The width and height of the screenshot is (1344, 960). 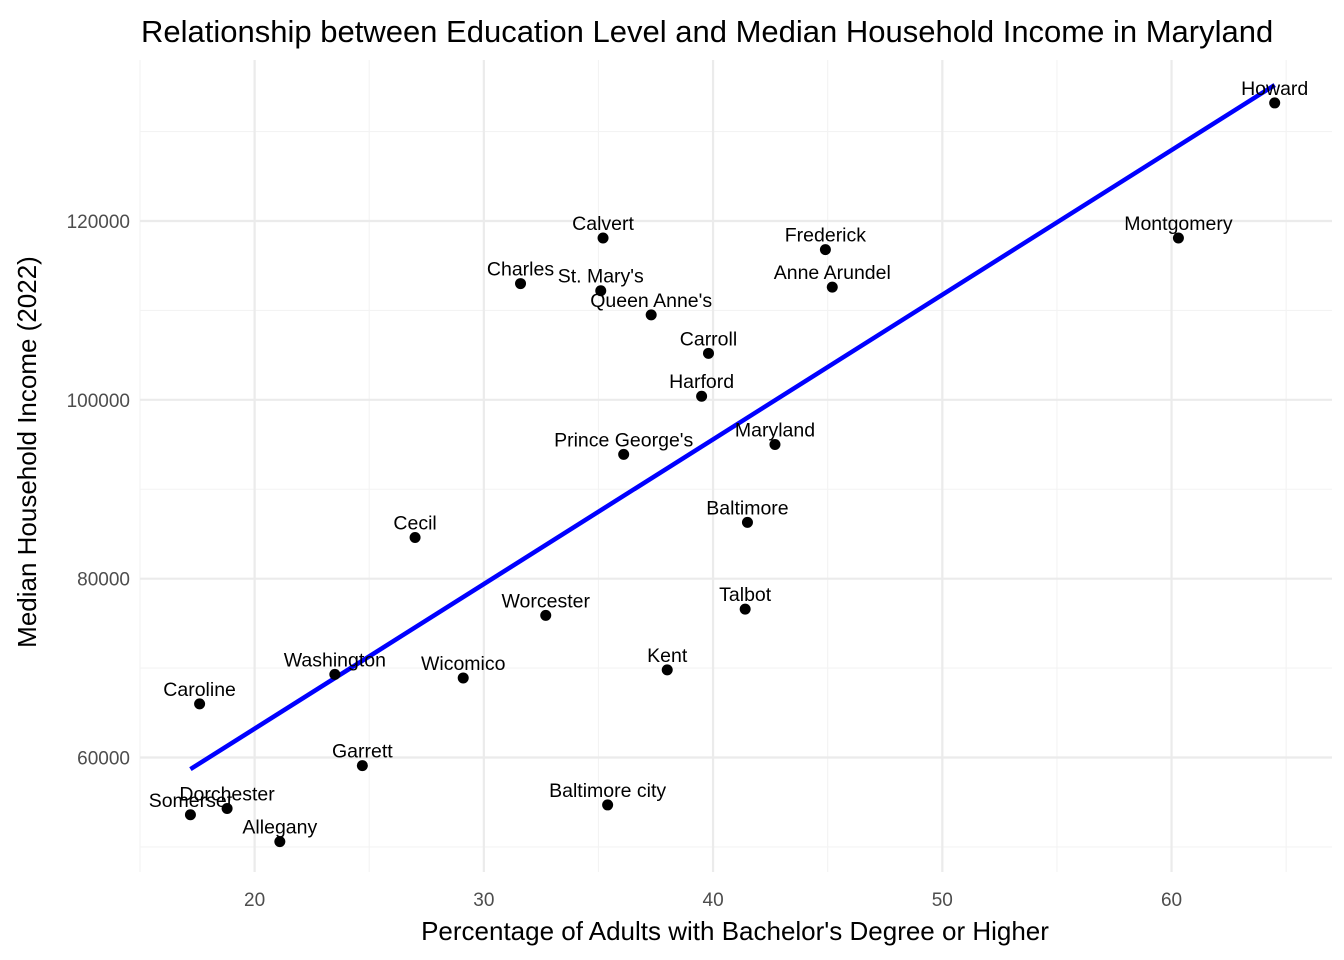 What do you see at coordinates (603, 224) in the screenshot?
I see `point-label: Calvert` at bounding box center [603, 224].